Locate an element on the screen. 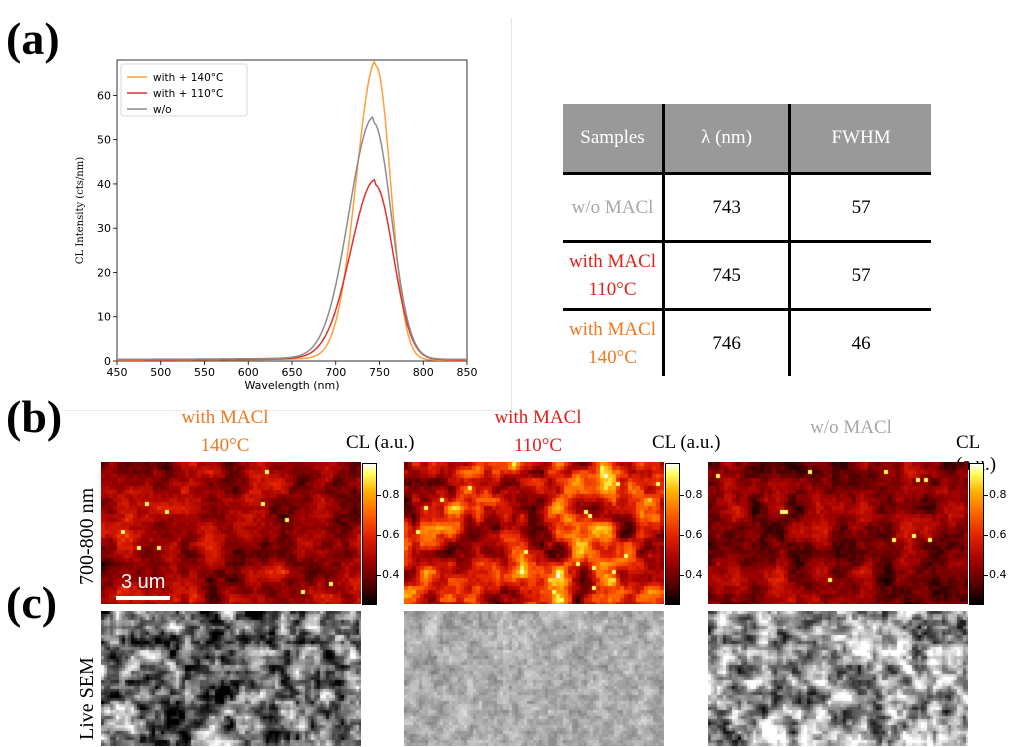  y-tick-label: 40 is located at coordinates (104, 184).